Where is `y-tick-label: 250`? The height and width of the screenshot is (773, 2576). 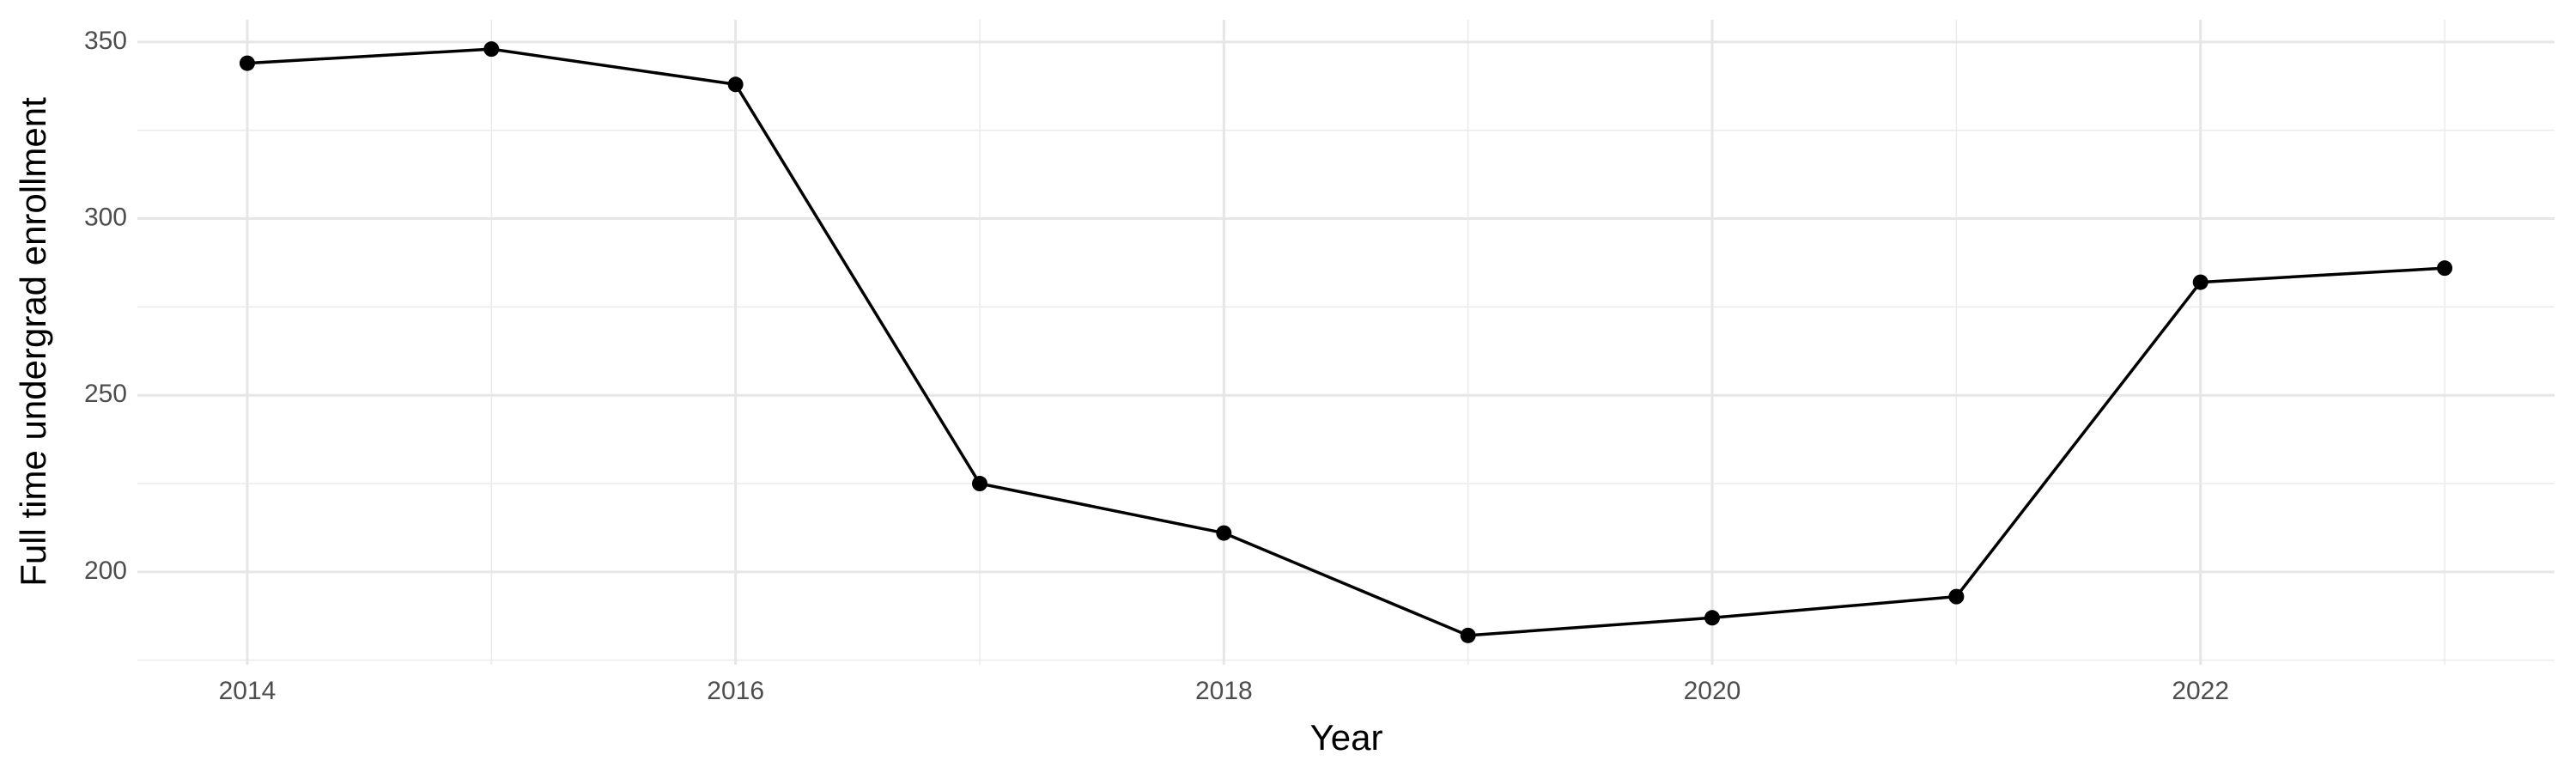 y-tick-label: 250 is located at coordinates (106, 394).